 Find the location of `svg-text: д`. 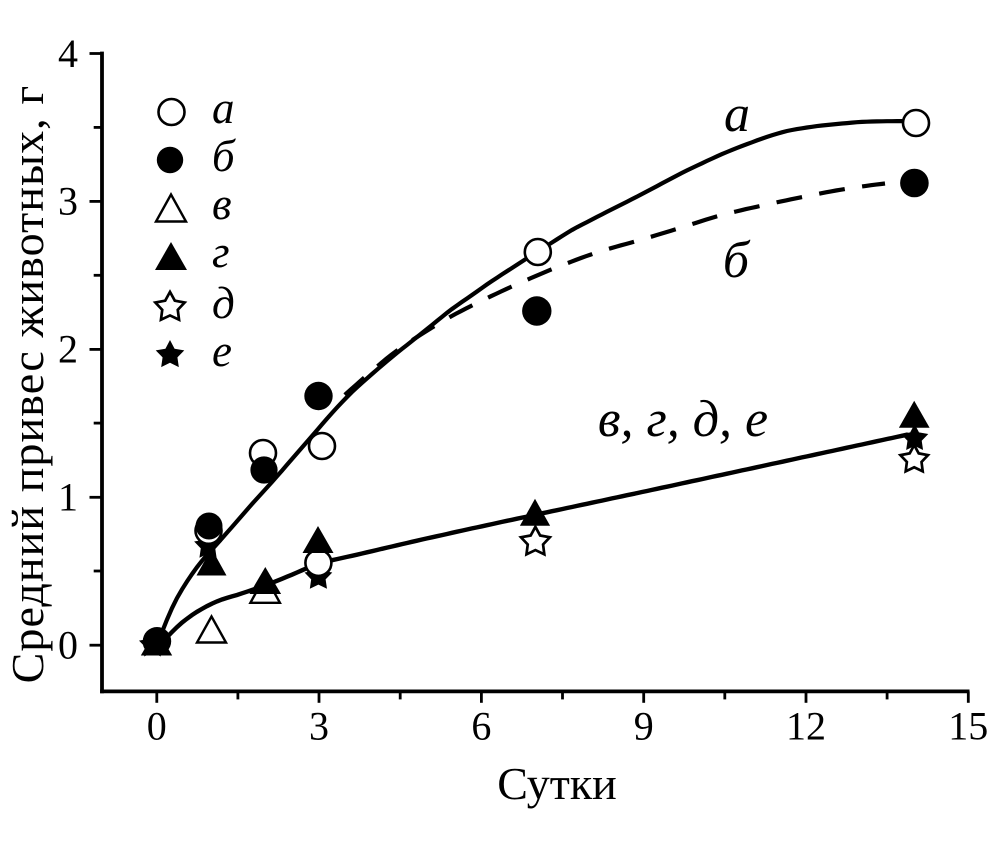

svg-text: д is located at coordinates (223, 303).